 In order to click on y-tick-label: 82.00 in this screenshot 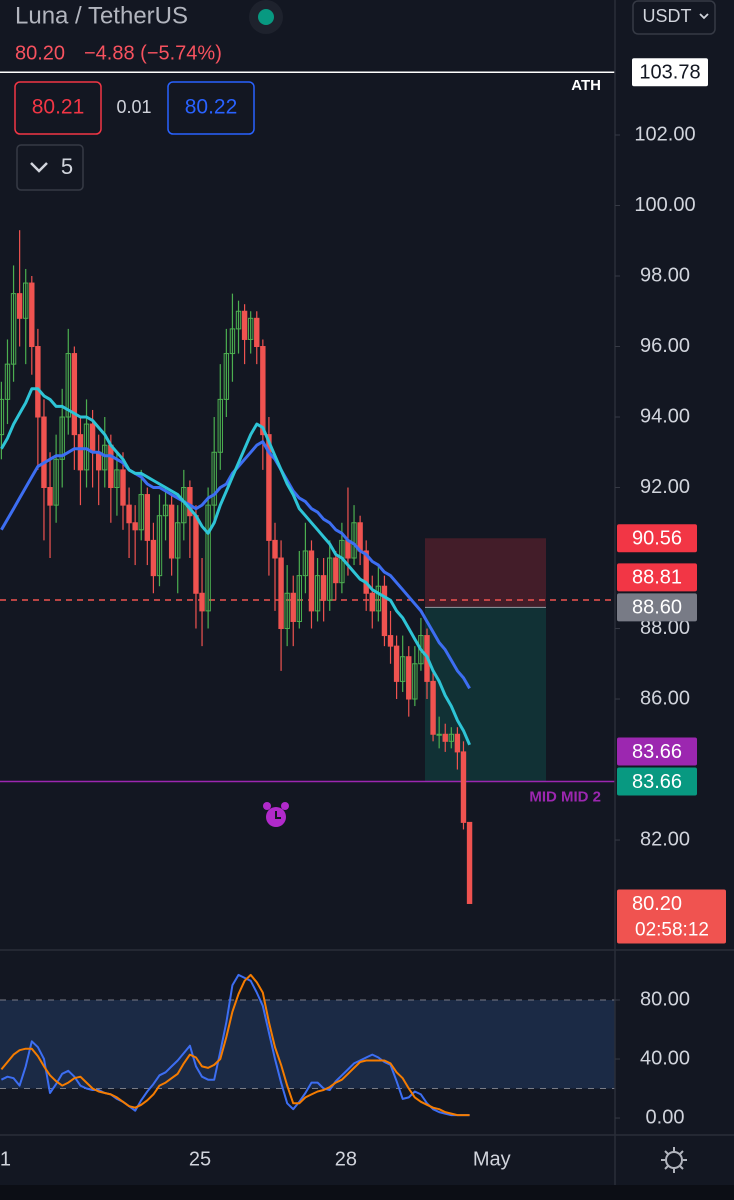, I will do `click(665, 839)`.